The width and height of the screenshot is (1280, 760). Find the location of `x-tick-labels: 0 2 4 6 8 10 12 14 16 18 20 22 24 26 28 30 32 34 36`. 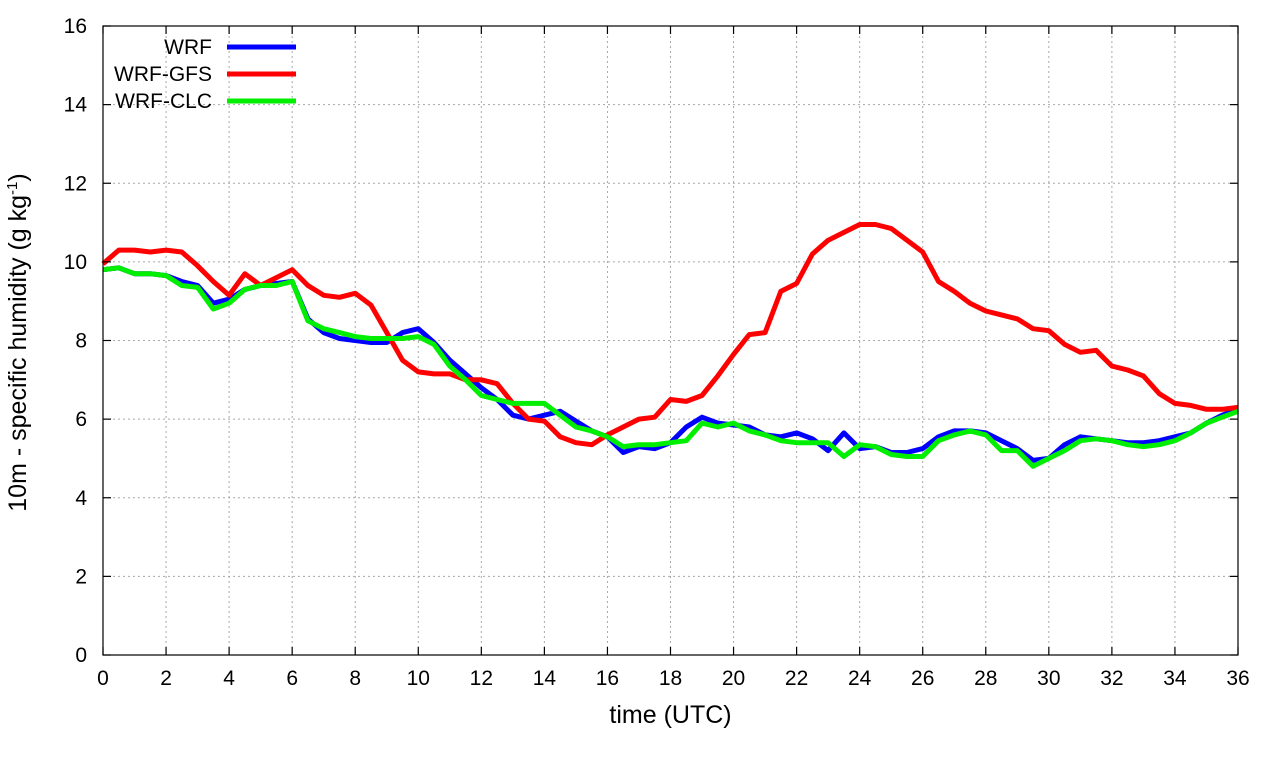

x-tick-labels: 0 2 4 6 8 10 12 14 16 18 20 22 24 26 28 30 32 34 36 is located at coordinates (673, 678).